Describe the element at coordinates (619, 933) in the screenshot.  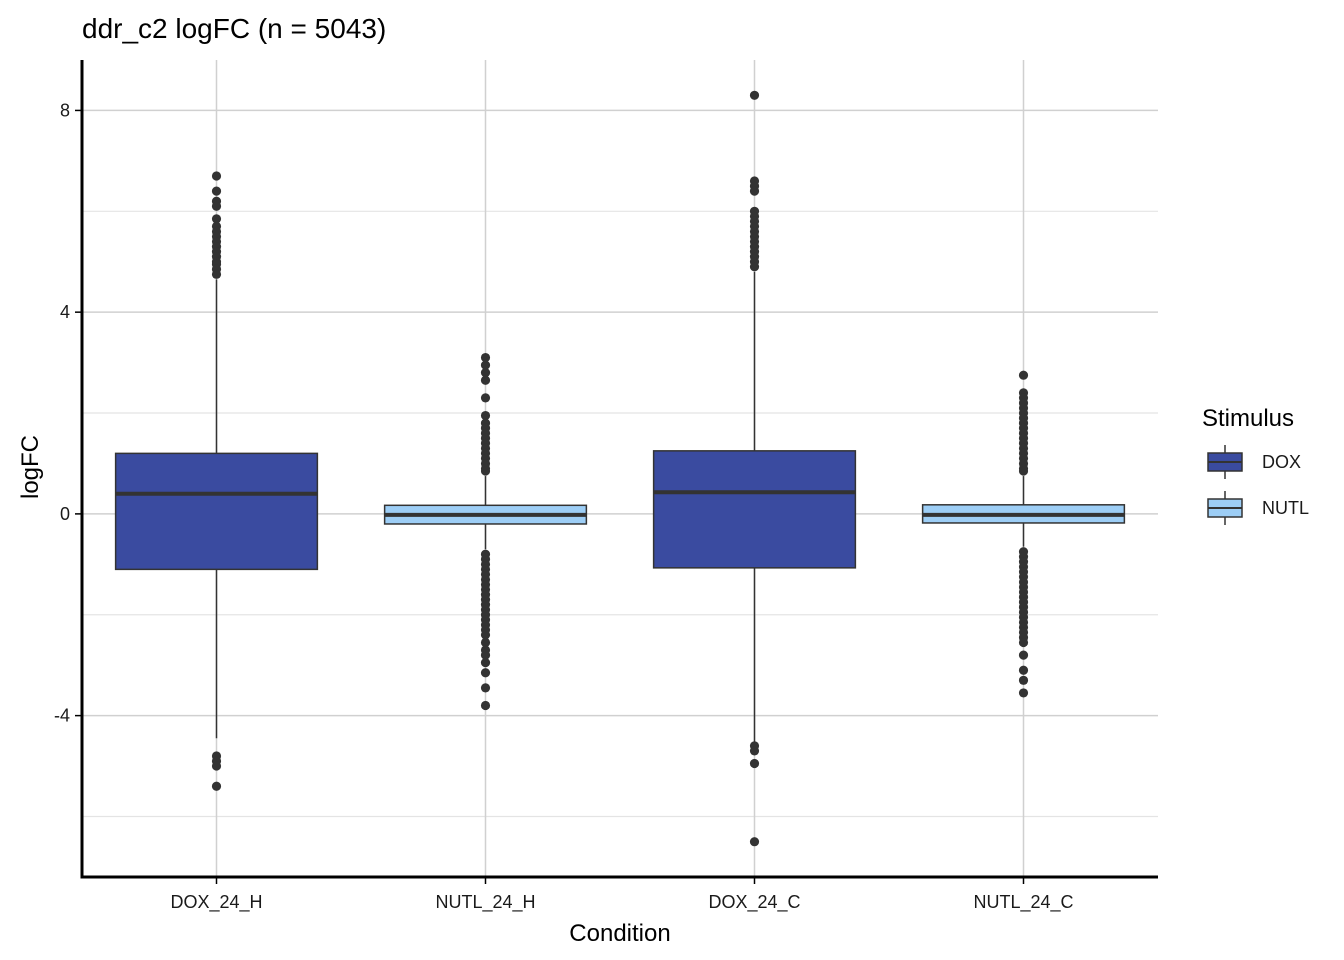
I see `x-axis-label: Condition` at that location.